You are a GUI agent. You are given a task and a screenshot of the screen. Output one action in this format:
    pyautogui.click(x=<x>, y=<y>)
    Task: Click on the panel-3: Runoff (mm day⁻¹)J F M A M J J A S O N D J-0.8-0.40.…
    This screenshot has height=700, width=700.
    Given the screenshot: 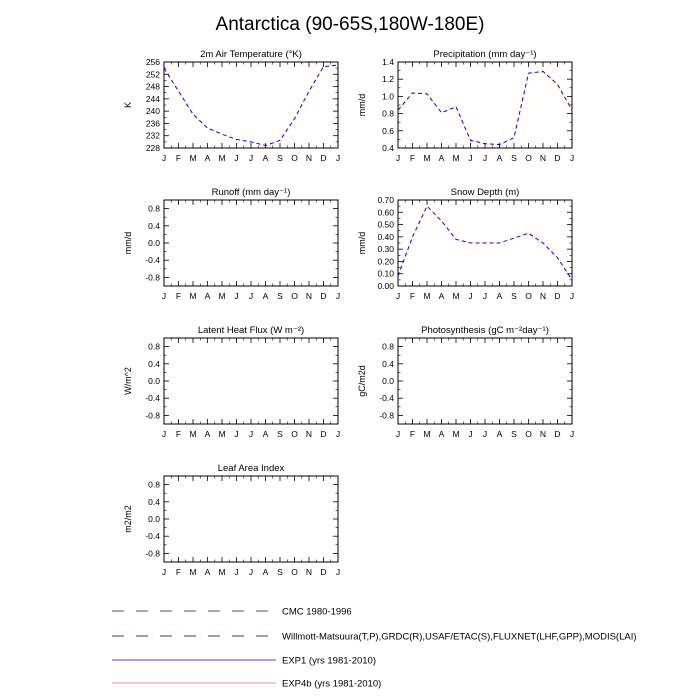 What is the action you would take?
    pyautogui.click(x=231, y=244)
    